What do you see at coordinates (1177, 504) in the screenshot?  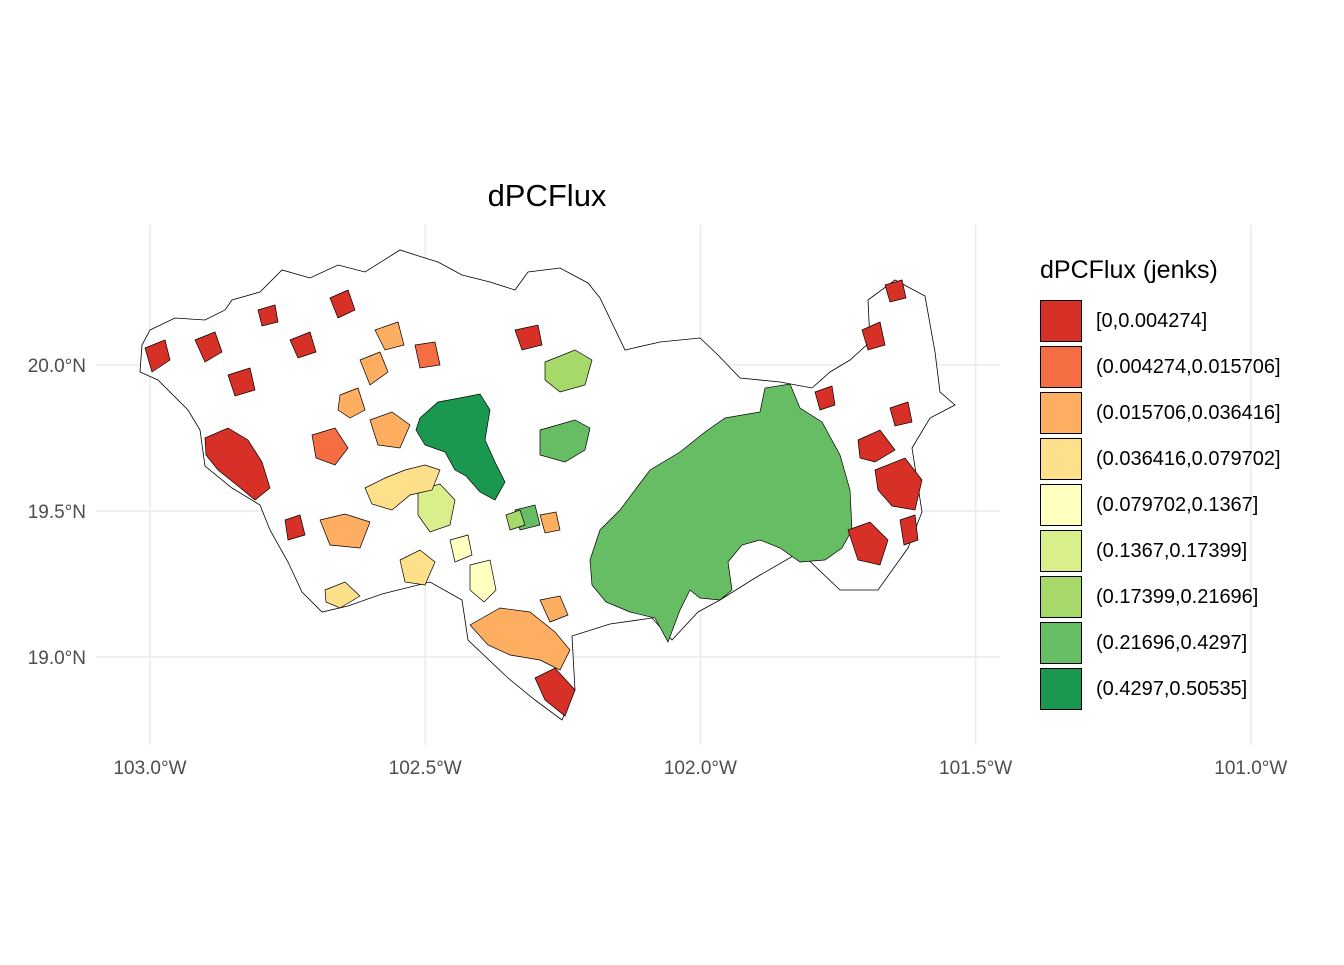 I see `legend-label: (0.079702,0.1367]` at bounding box center [1177, 504].